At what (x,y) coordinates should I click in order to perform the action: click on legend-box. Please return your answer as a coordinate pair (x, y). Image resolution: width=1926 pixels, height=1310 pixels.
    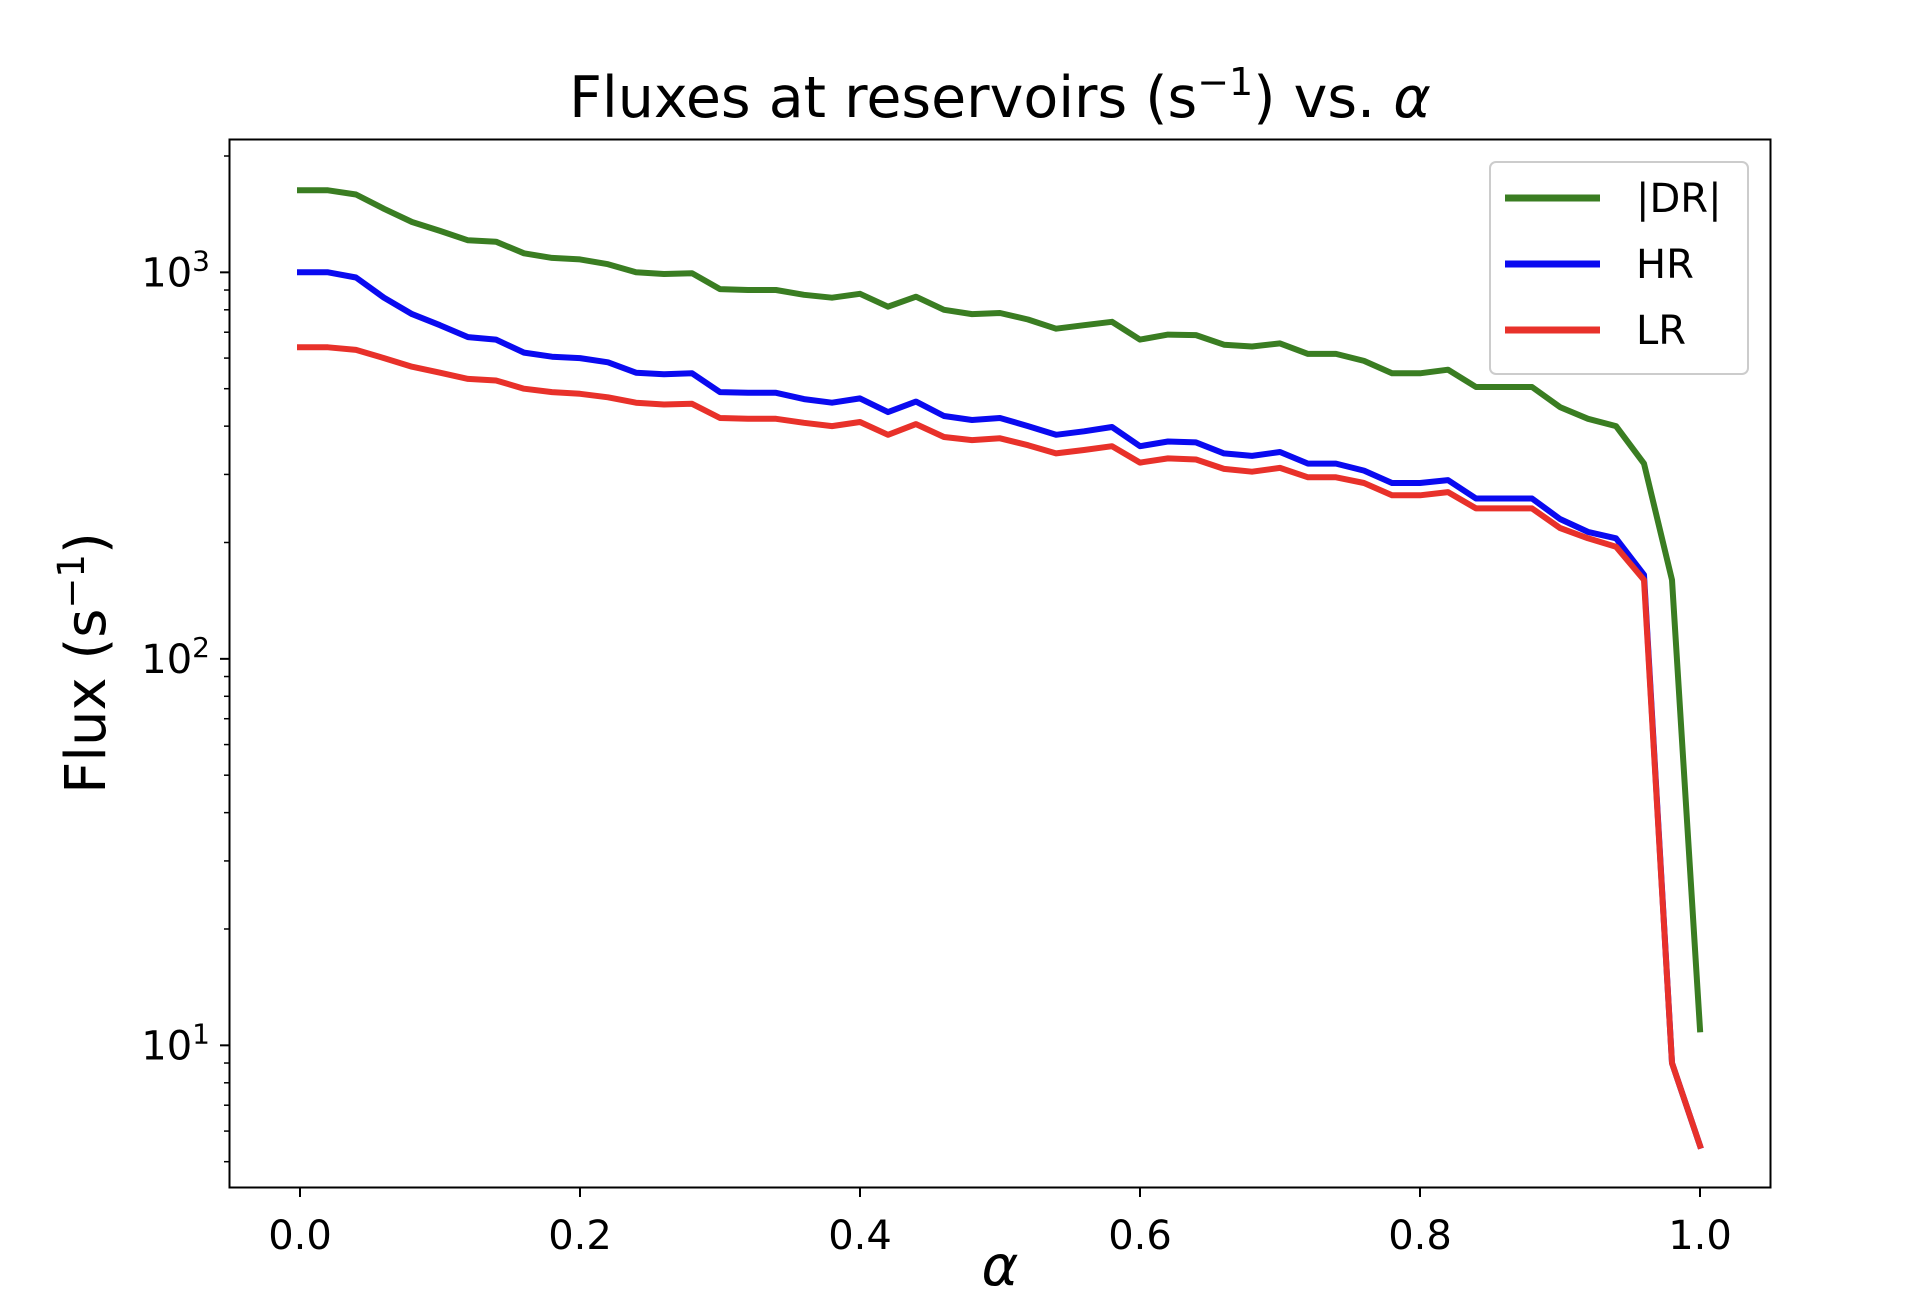
    Looking at the image, I should click on (1619, 268).